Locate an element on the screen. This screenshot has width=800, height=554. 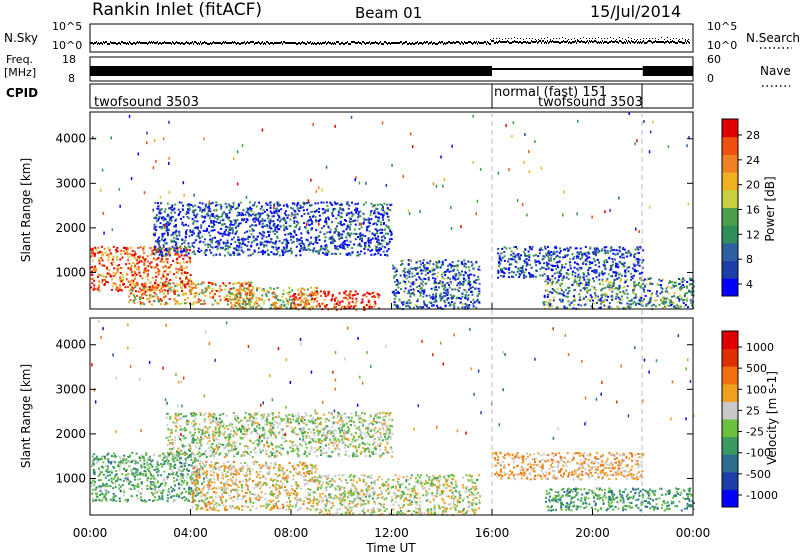
cpid-segment-1: twofsound 3503 is located at coordinates (146, 102).